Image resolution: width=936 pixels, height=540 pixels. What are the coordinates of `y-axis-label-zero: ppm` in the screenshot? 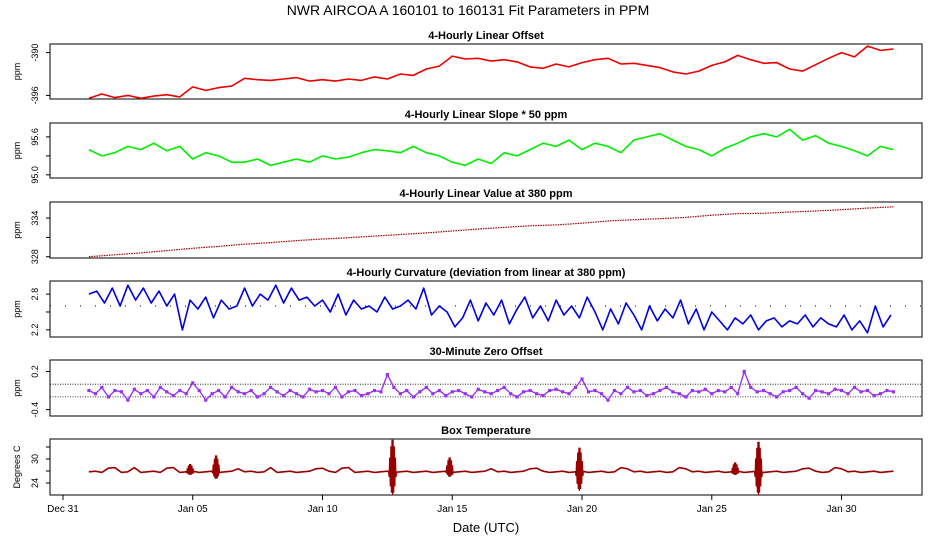 It's located at (17, 388).